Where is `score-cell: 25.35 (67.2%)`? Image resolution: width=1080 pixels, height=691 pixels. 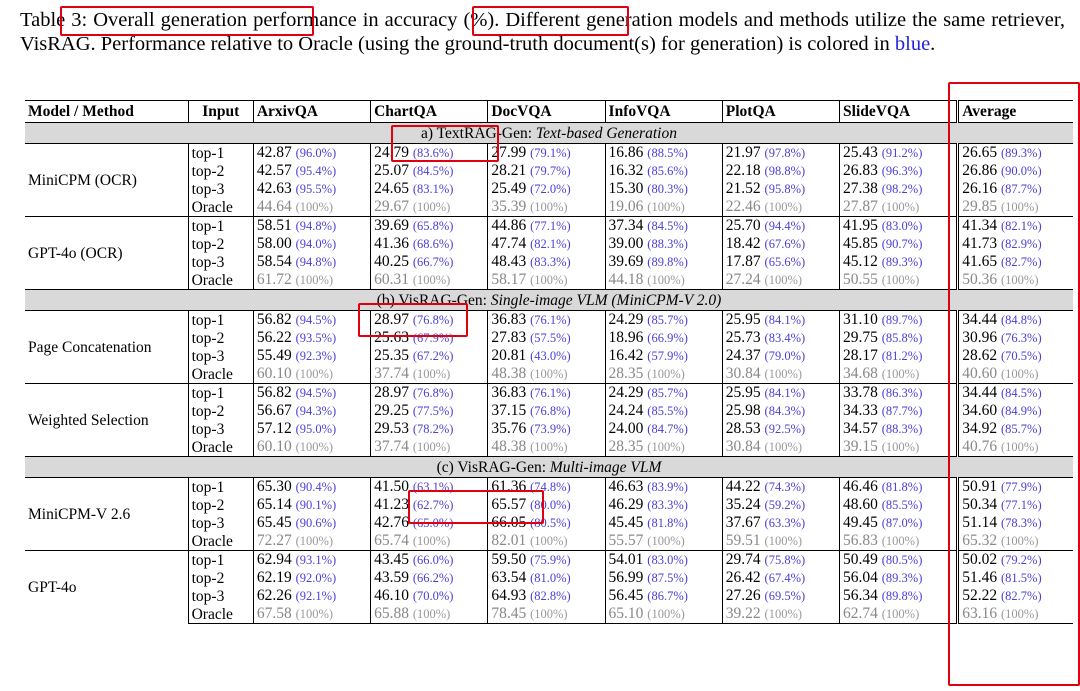 score-cell: 25.35 (67.2%) is located at coordinates (429, 356).